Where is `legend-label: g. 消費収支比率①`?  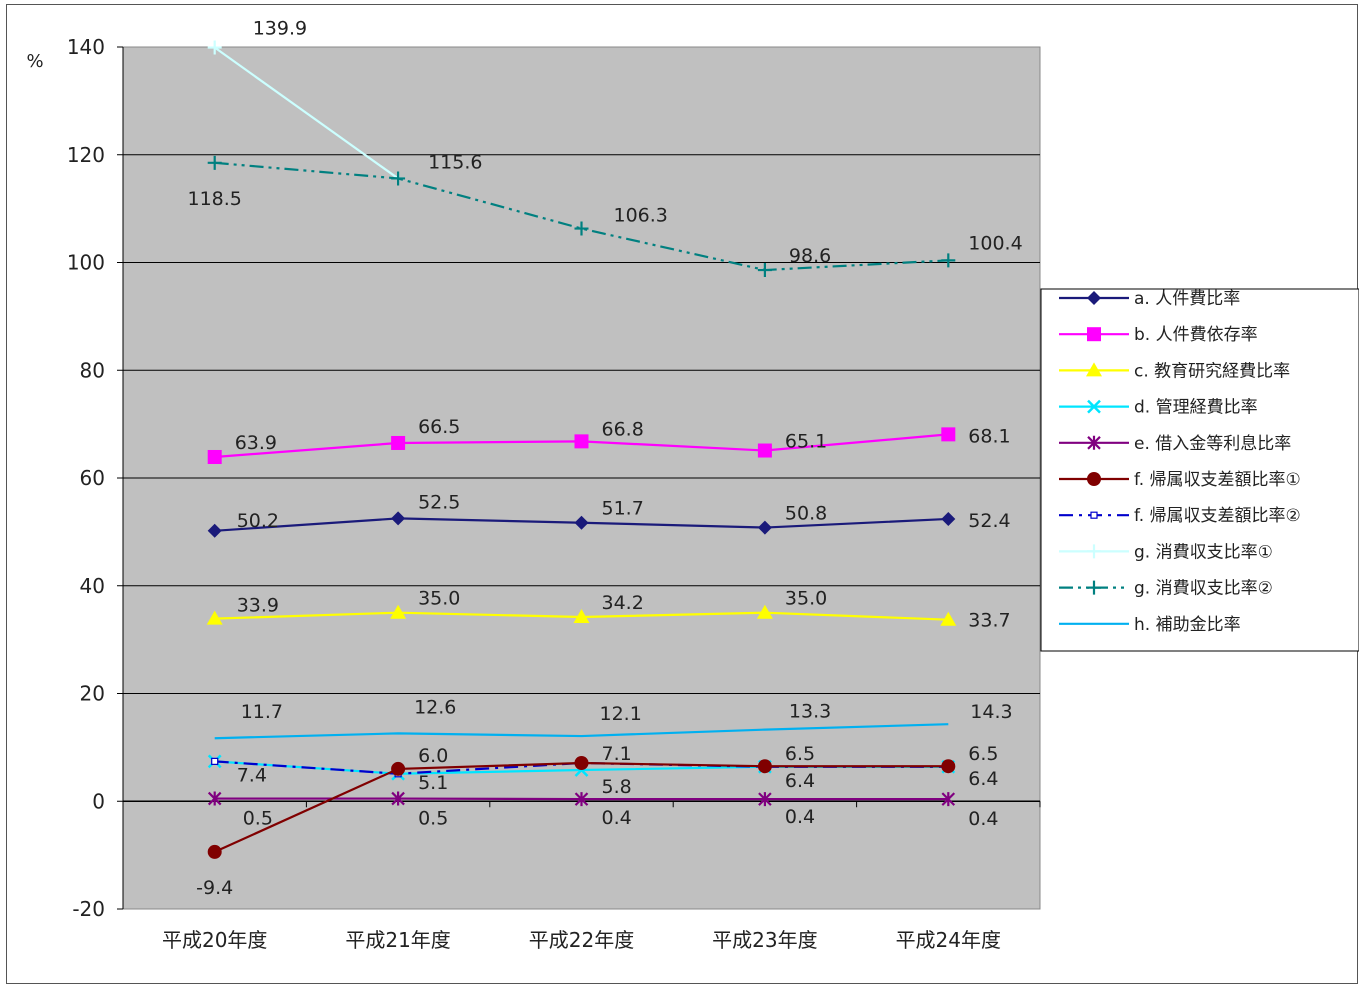
legend-label: g. 消費収支比率① is located at coordinates (1203, 552).